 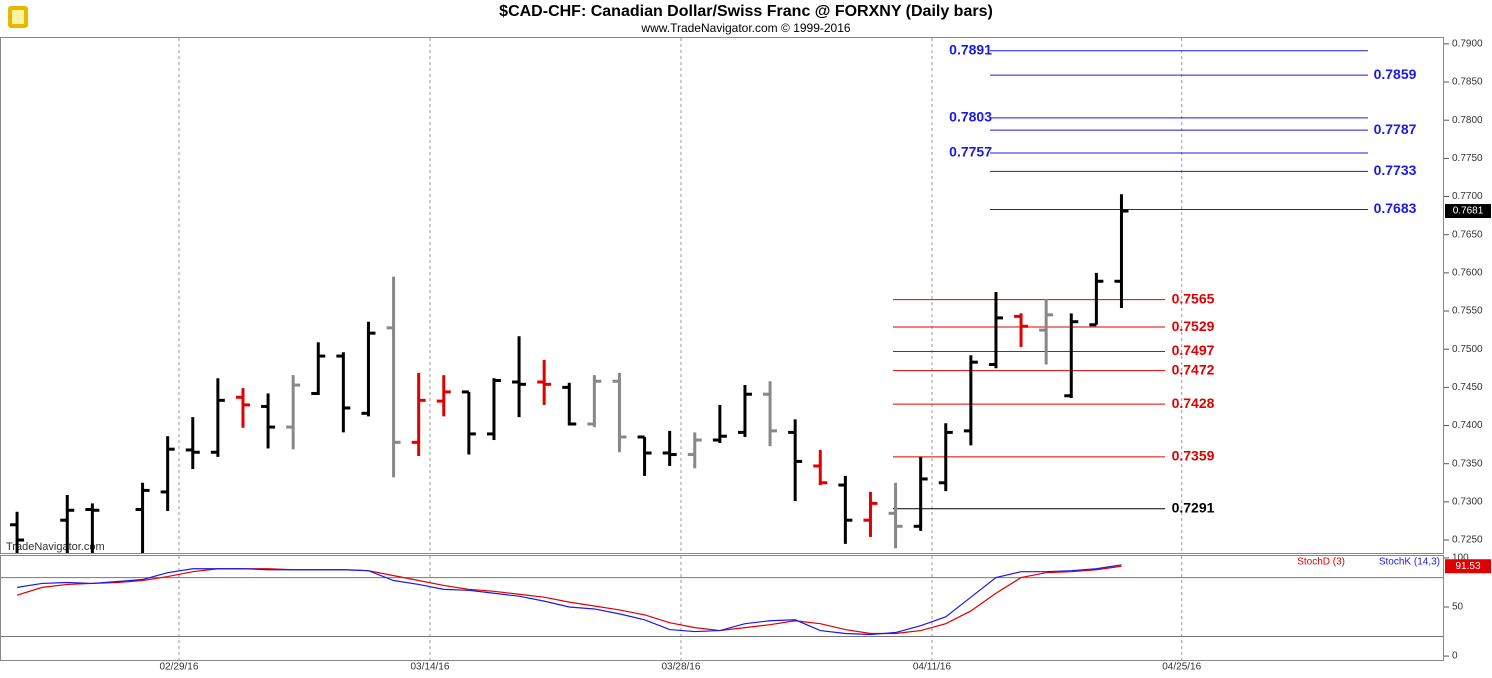 What do you see at coordinates (1467, 273) in the screenshot?
I see `y-tick-label: 0.7600` at bounding box center [1467, 273].